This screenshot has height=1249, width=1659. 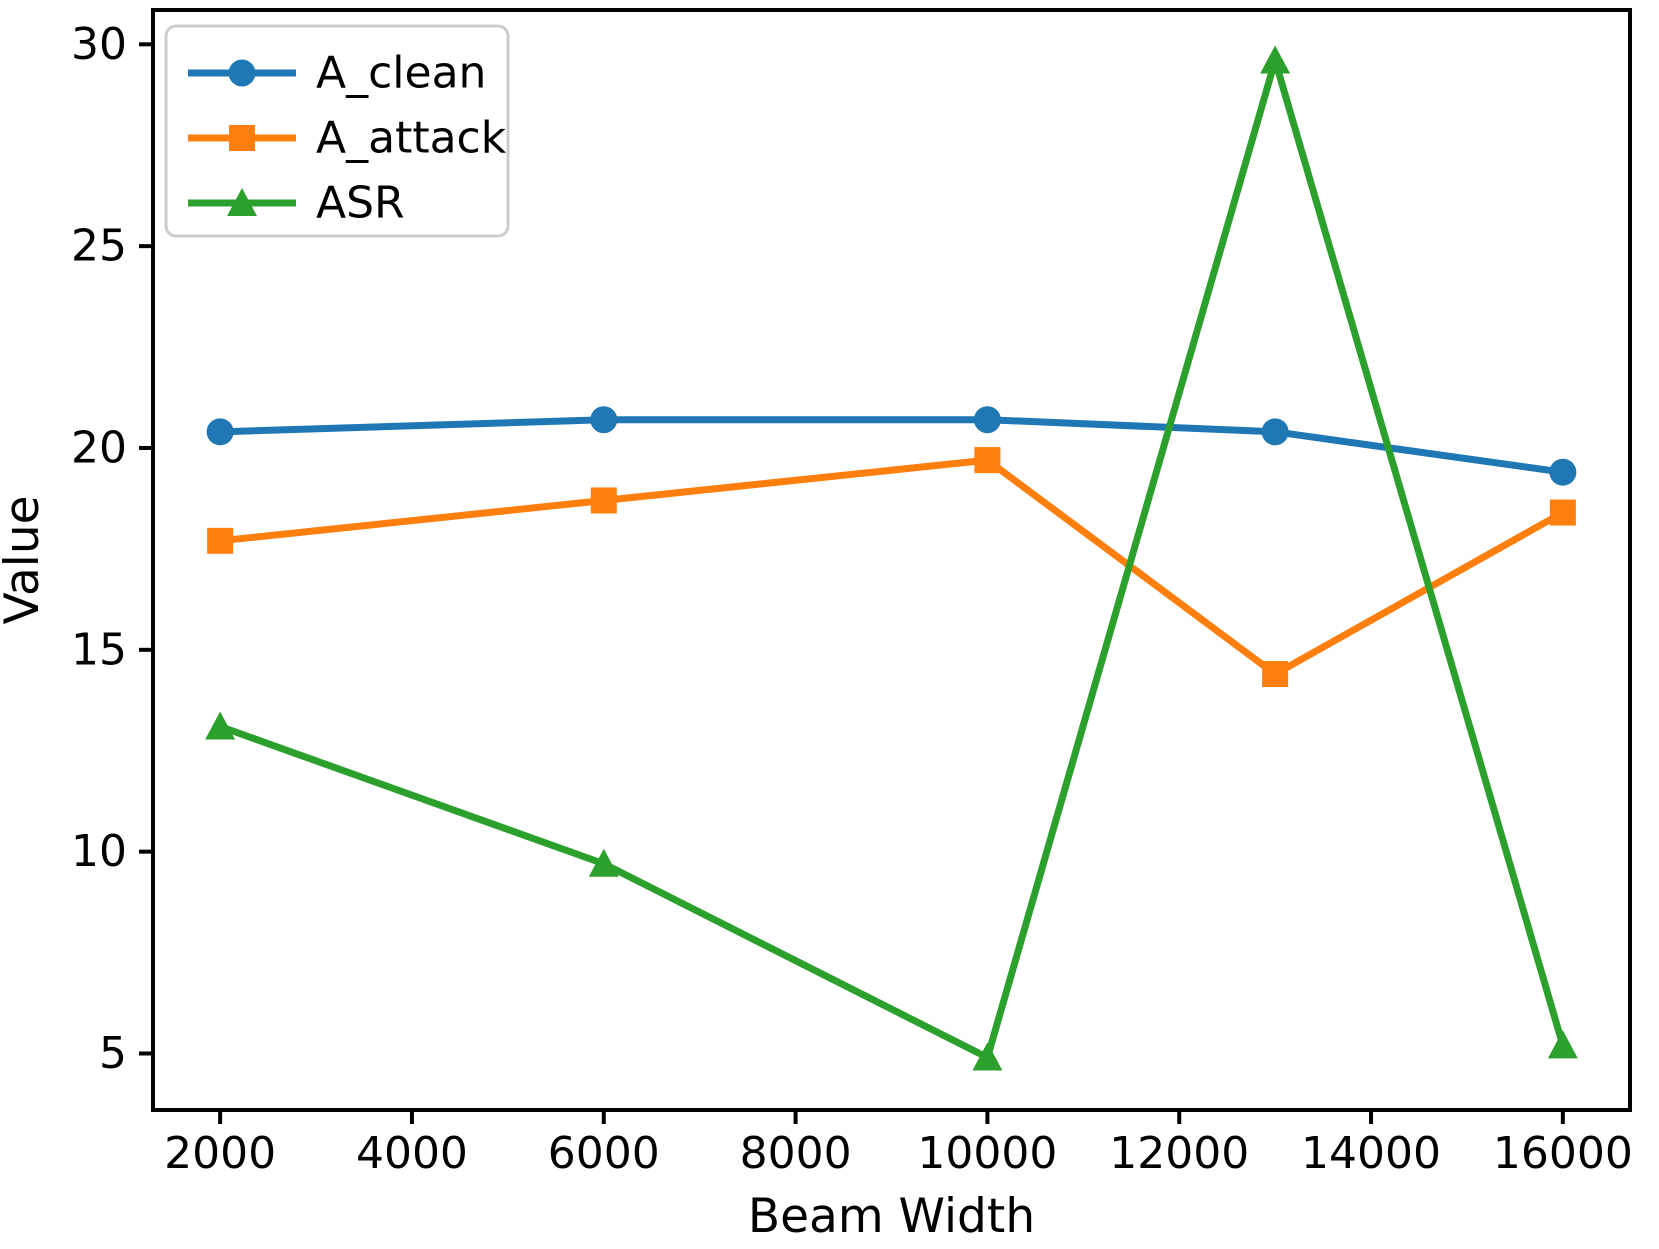 What do you see at coordinates (296, 203) in the screenshot?
I see `legend-item: ASR` at bounding box center [296, 203].